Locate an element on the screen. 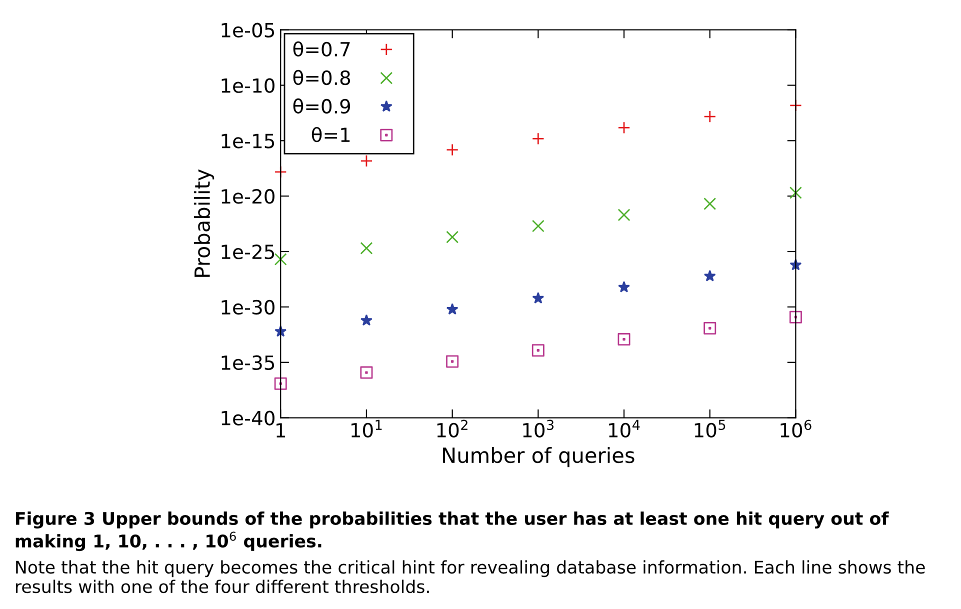  legend-label: θ=0.7 is located at coordinates (321, 49).